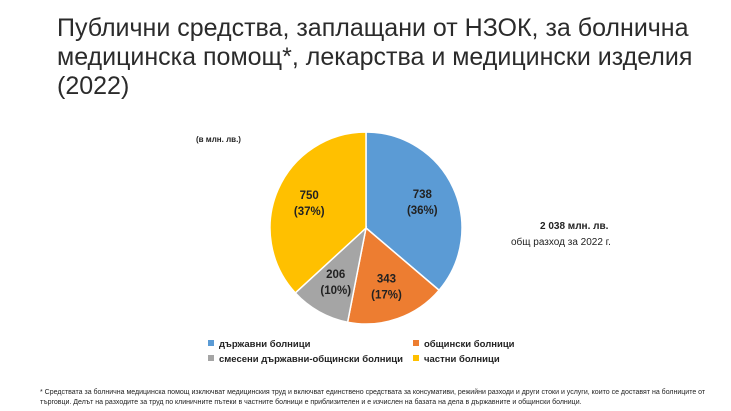  Describe the element at coordinates (335, 291) in the screenshot. I see `pie-percent-label: (10%)` at that location.